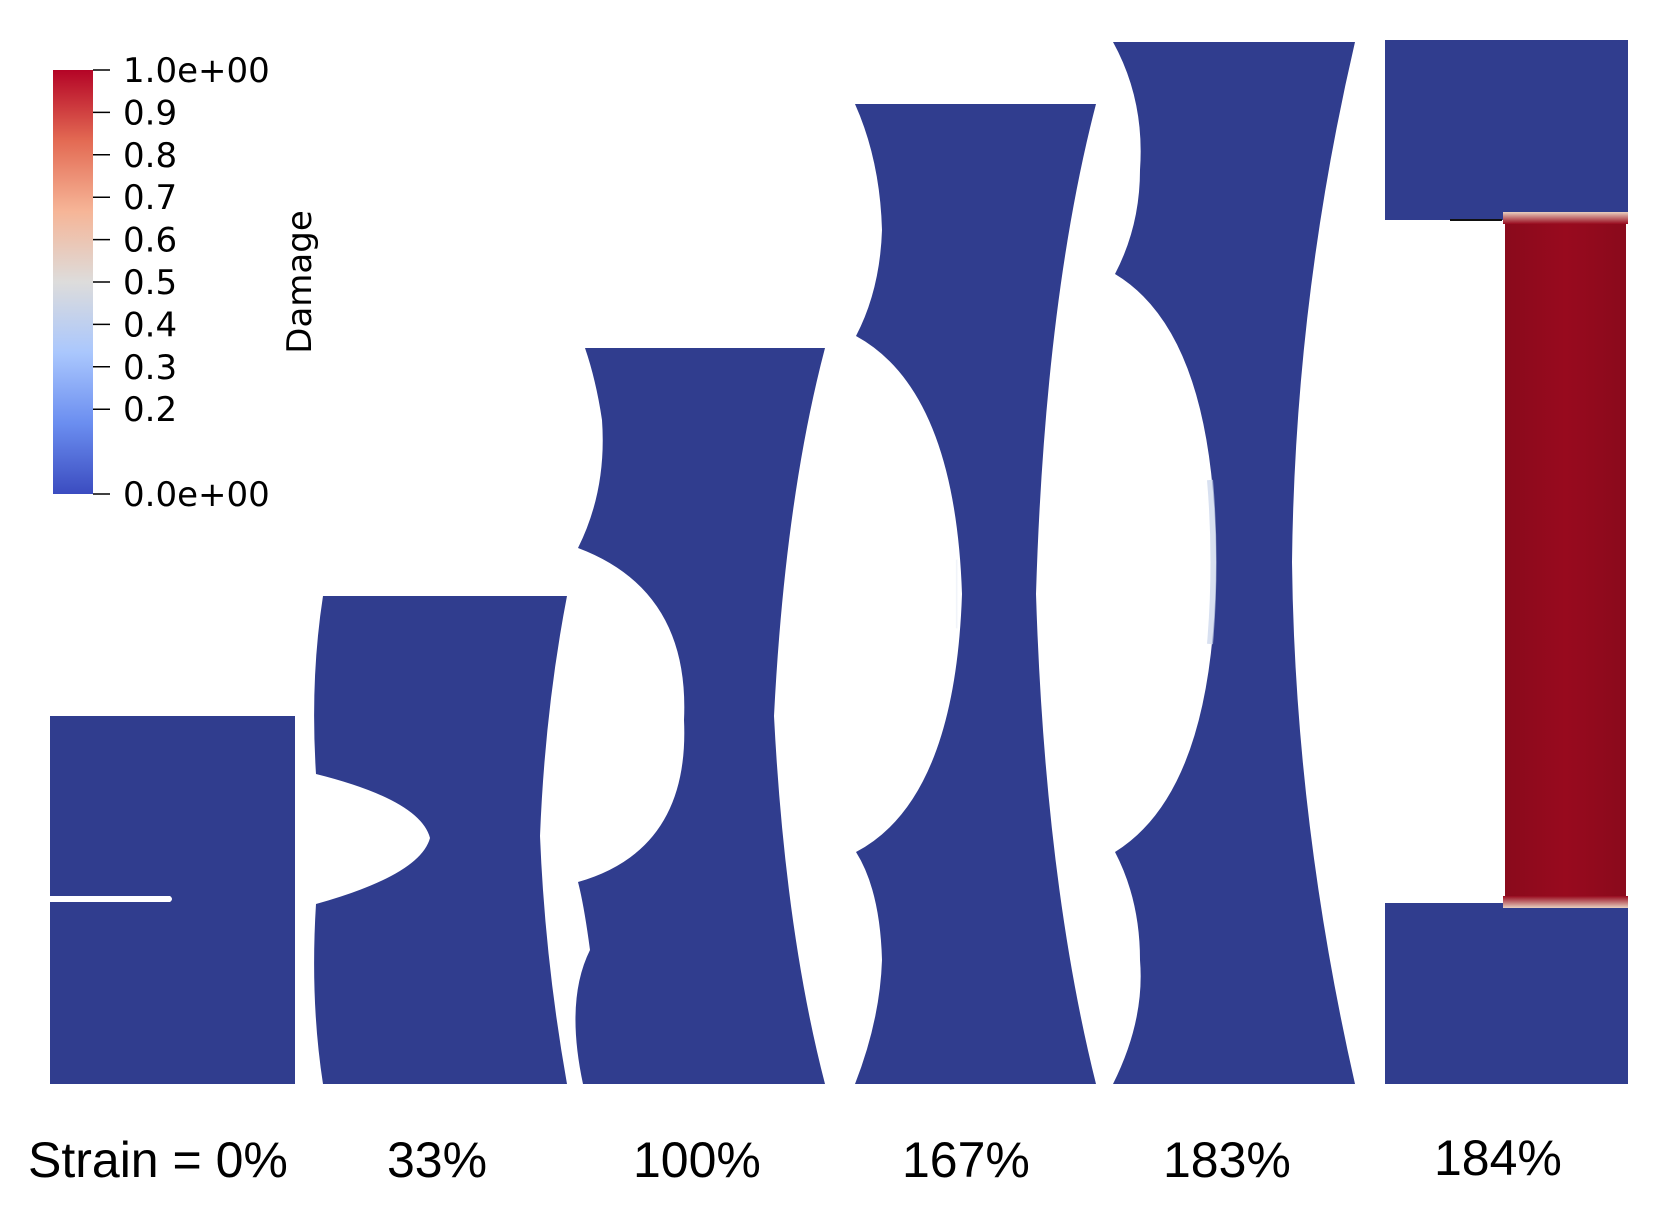  What do you see at coordinates (795, 1159) in the screenshot?
I see `strain-labels: Strain = 0% 33% 100% 167% 183% 184%` at bounding box center [795, 1159].